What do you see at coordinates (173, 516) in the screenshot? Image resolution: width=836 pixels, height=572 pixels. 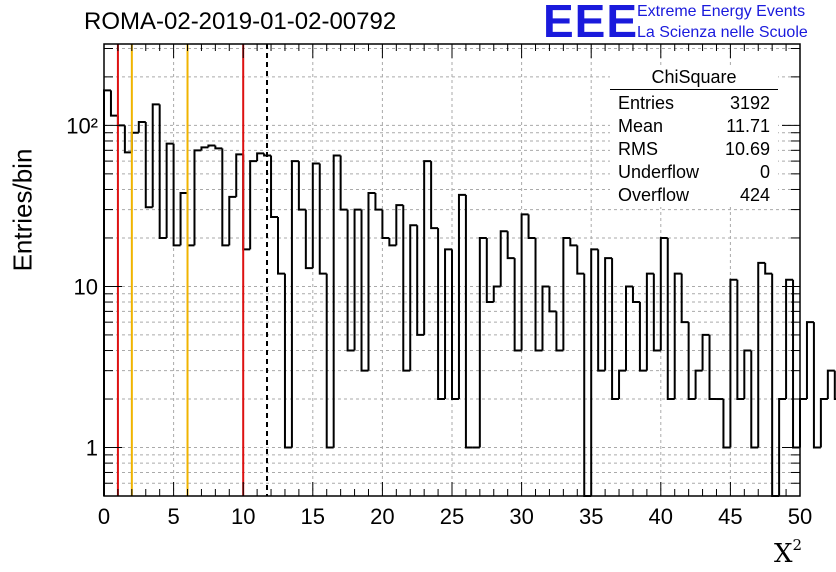 I see `x-tick-label: 5` at bounding box center [173, 516].